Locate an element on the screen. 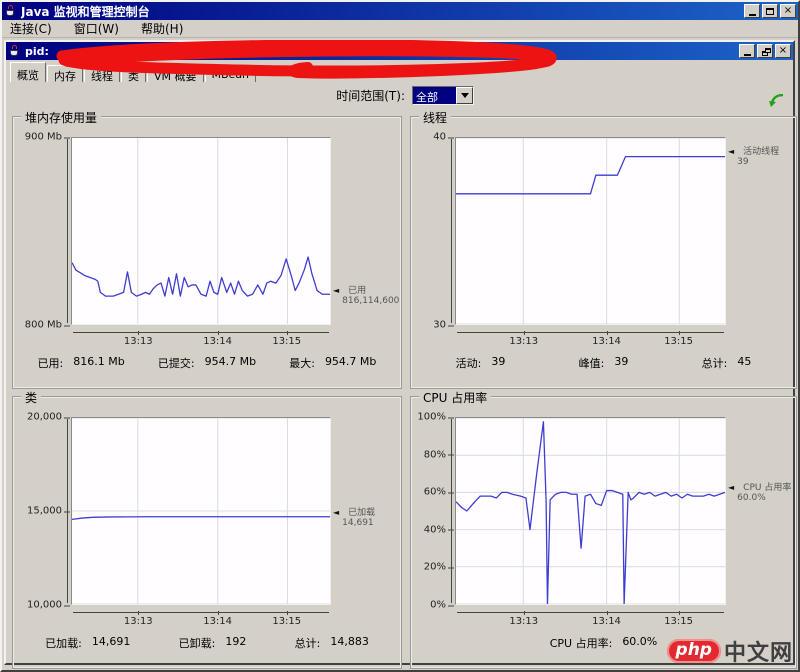 The image size is (800, 672). chart-legend: ◄ CPU 占用率 60.0% is located at coordinates (759, 511).